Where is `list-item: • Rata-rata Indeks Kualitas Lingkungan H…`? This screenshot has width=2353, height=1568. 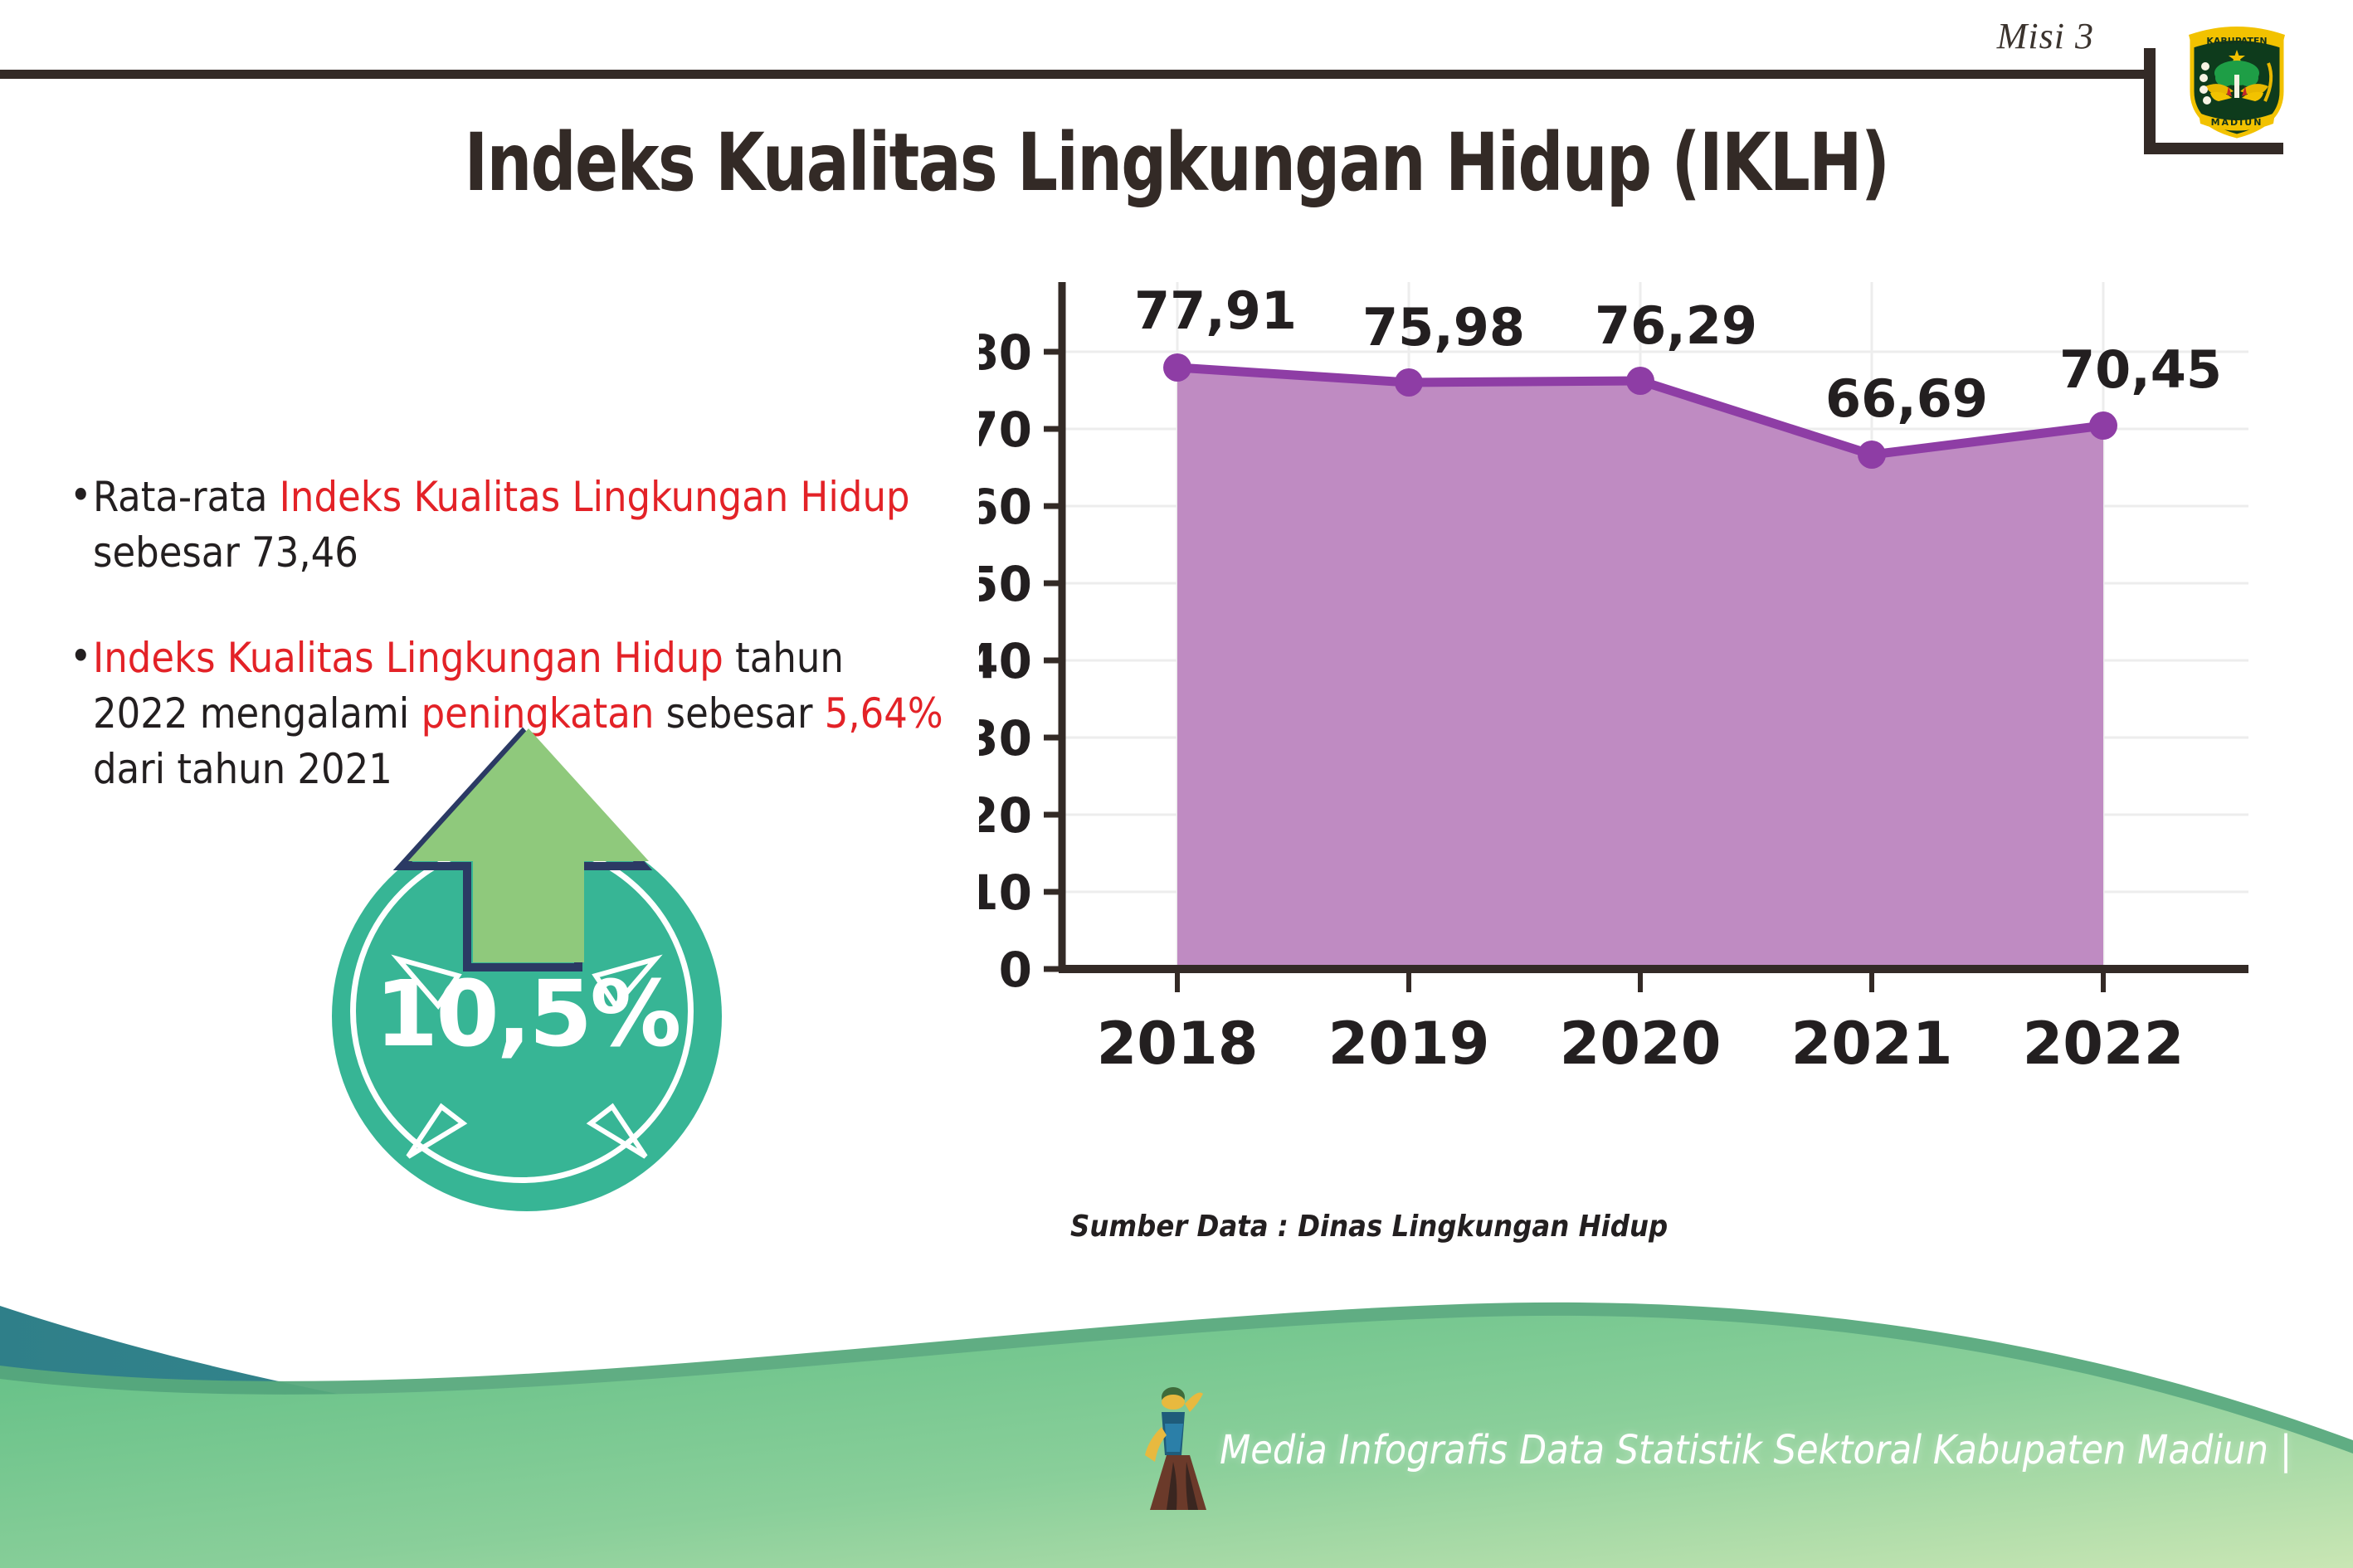
list-item: • Rata-rata Indeks Kualitas Lingkungan H… is located at coordinates (504, 525).